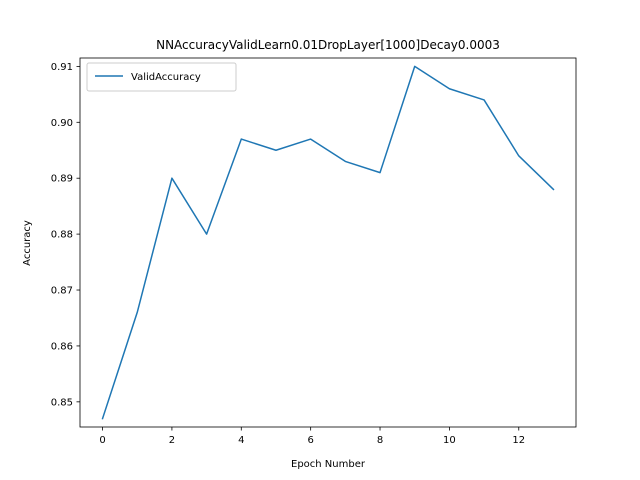  I want to click on y-axis-label: Accuracy, so click(27, 243).